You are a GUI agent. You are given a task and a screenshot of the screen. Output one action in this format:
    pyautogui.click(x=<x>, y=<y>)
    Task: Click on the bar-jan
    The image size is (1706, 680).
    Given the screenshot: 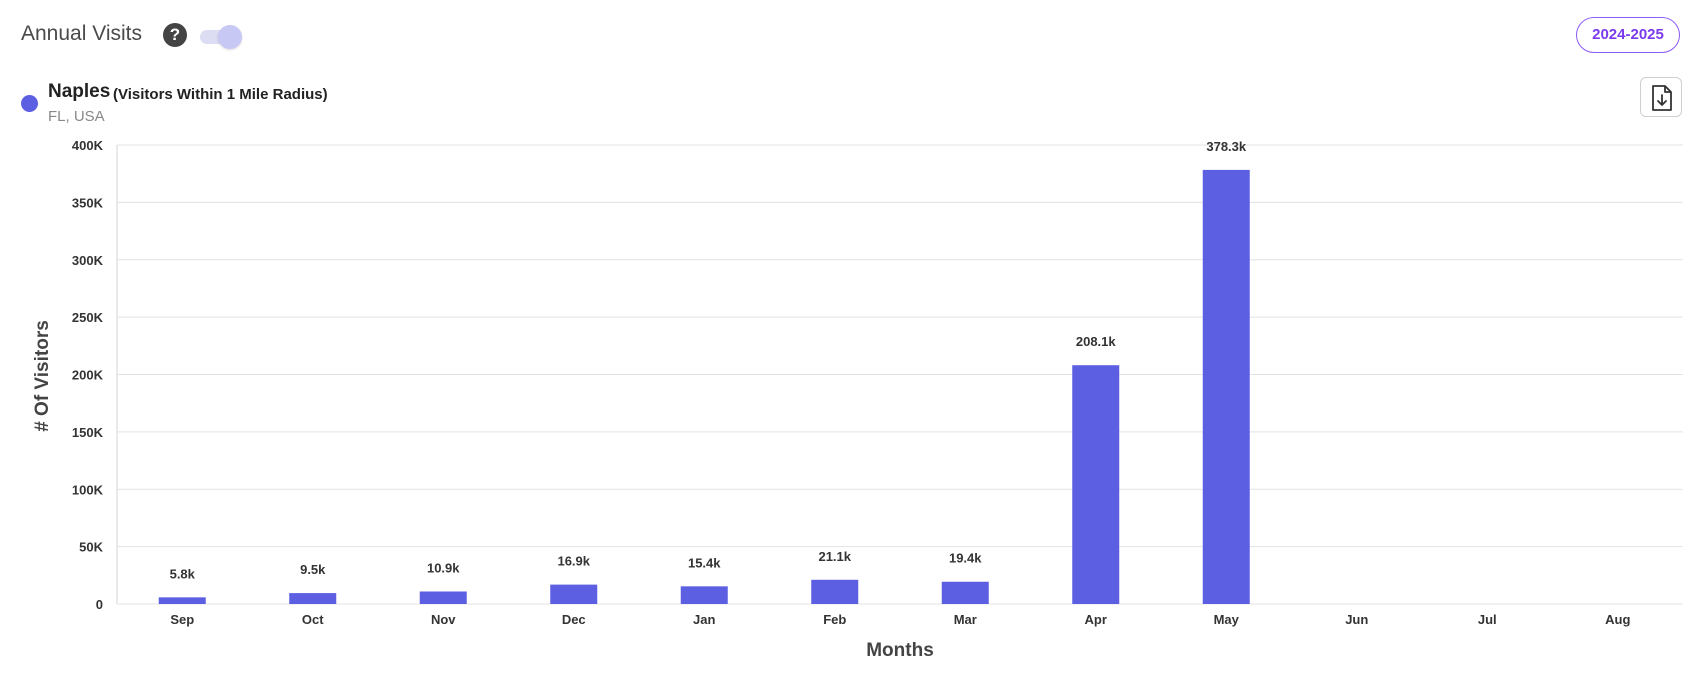 What is the action you would take?
    pyautogui.click(x=704, y=595)
    